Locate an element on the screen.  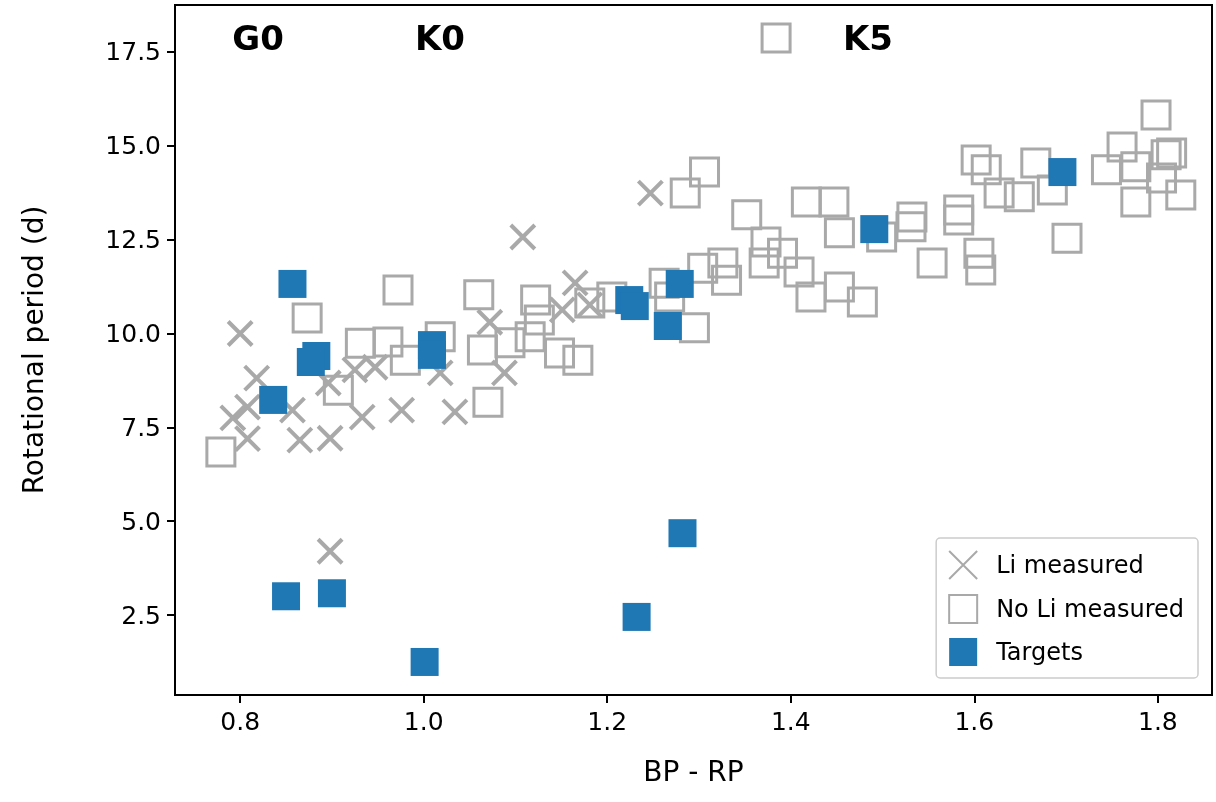
y-tick-label: 10.0 is located at coordinates (133, 333).